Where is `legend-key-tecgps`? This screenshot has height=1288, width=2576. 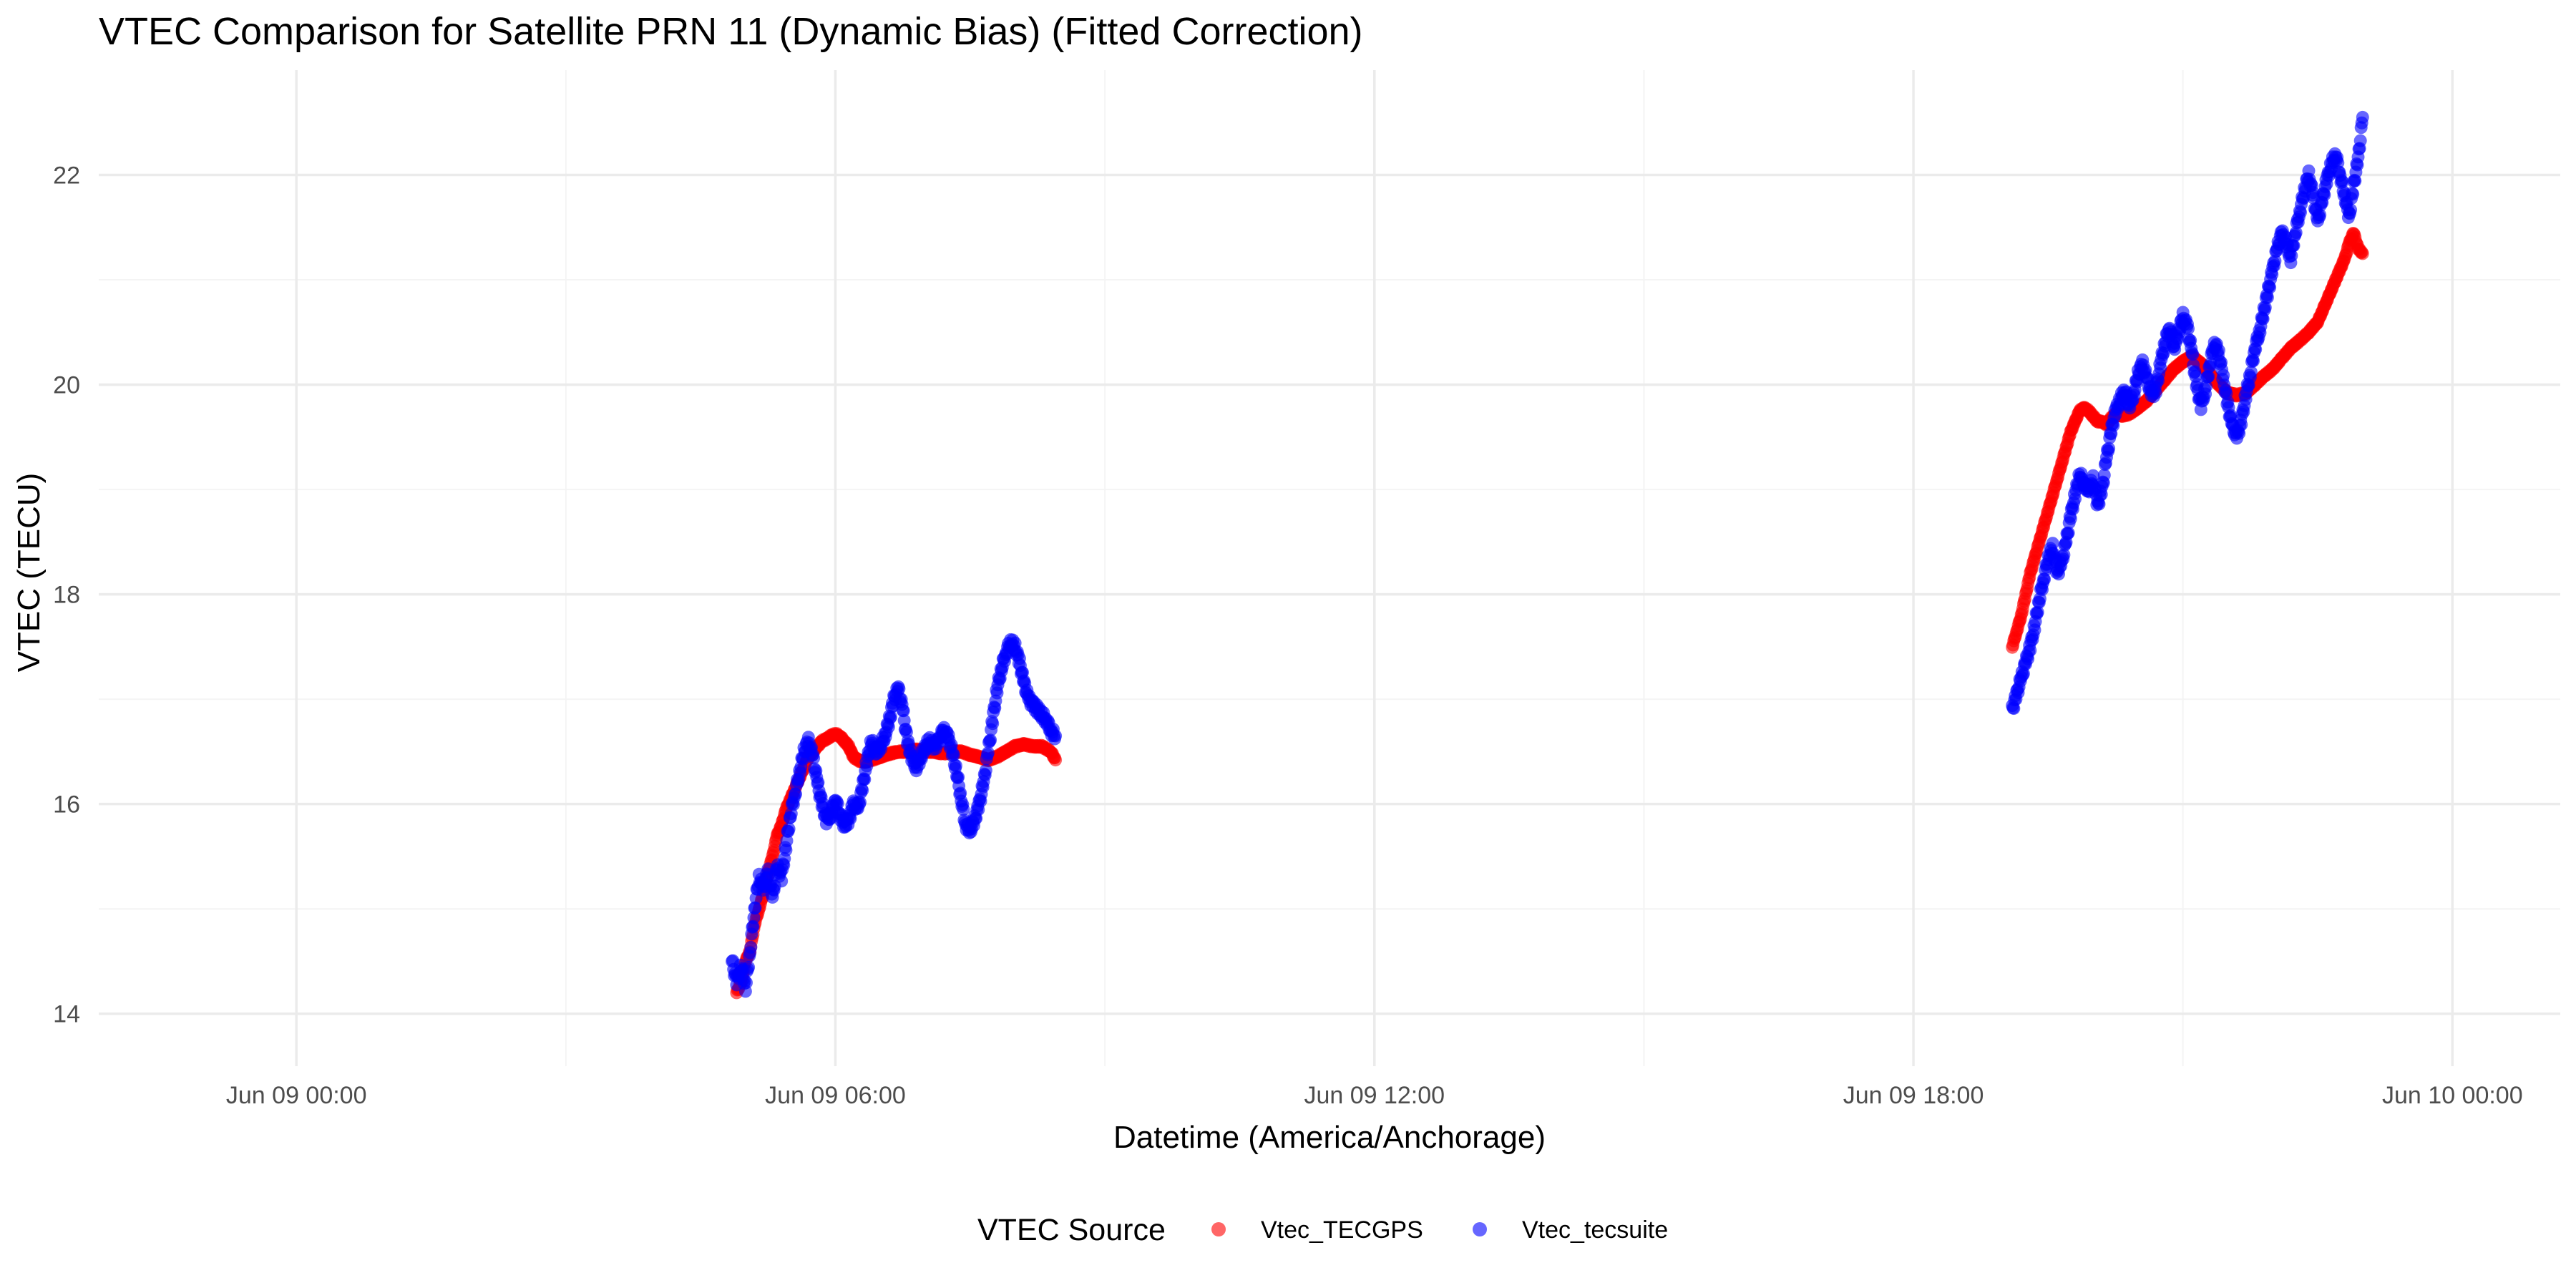 legend-key-tecgps is located at coordinates (1218, 1229).